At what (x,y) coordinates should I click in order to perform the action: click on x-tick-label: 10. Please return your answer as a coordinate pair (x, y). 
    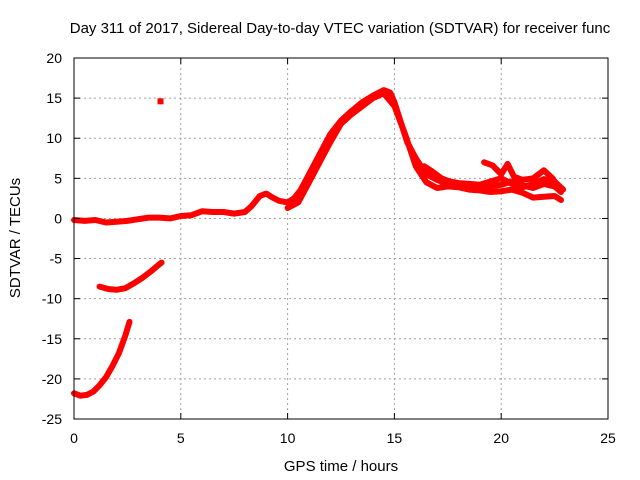
    Looking at the image, I should click on (288, 438).